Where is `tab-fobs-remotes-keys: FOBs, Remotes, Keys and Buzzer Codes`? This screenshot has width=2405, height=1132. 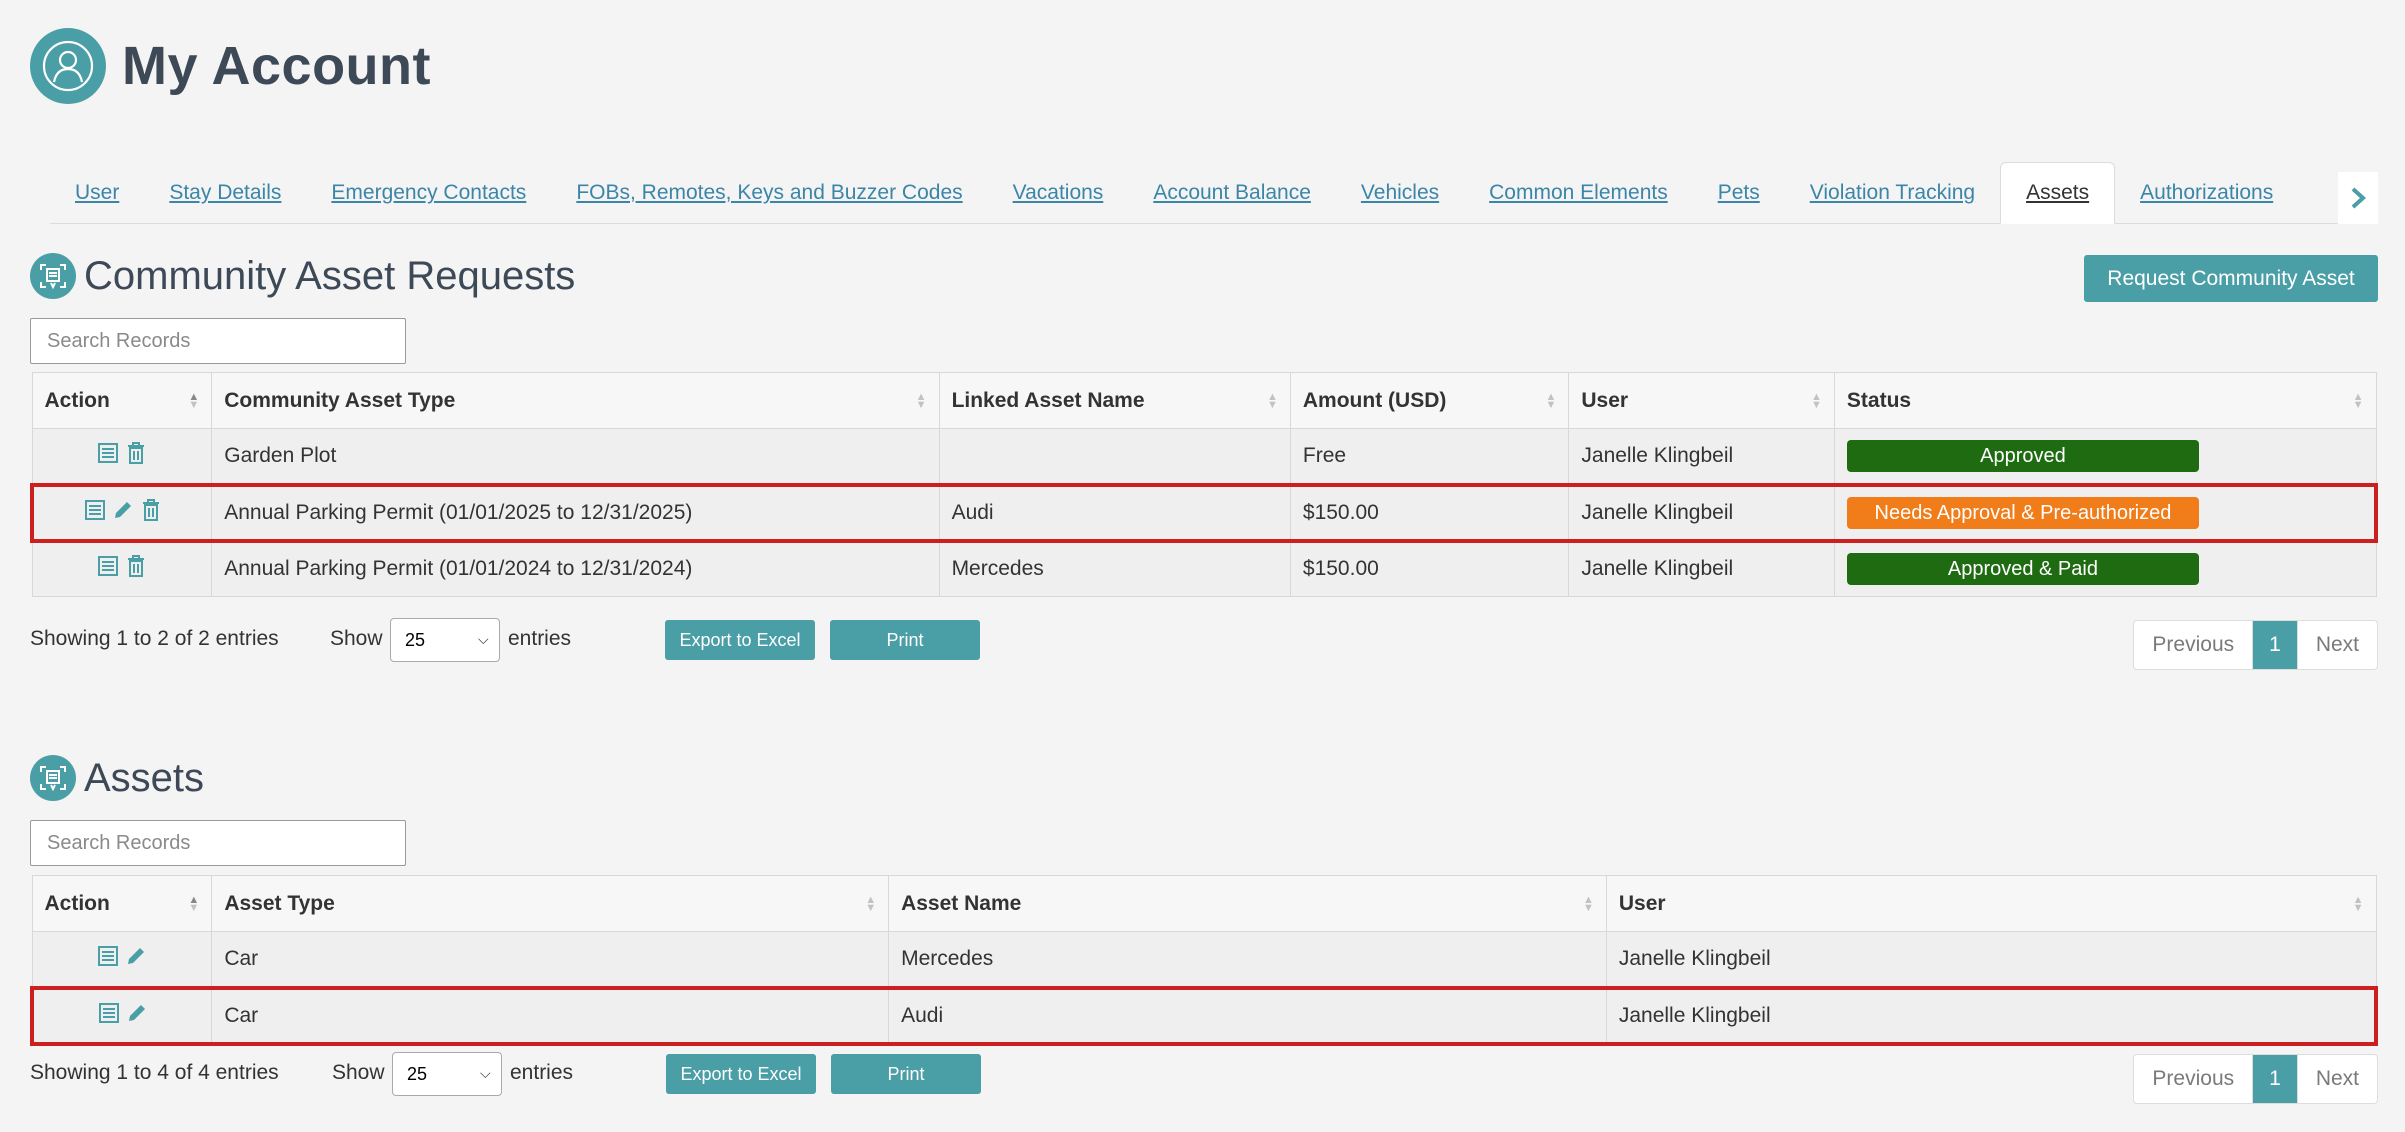
tab-fobs-remotes-keys: FOBs, Remotes, Keys and Buzzer Codes is located at coordinates (769, 192).